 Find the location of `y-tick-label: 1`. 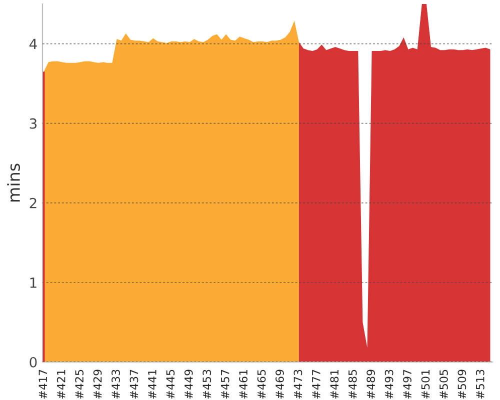

y-tick-label: 1 is located at coordinates (33, 283).